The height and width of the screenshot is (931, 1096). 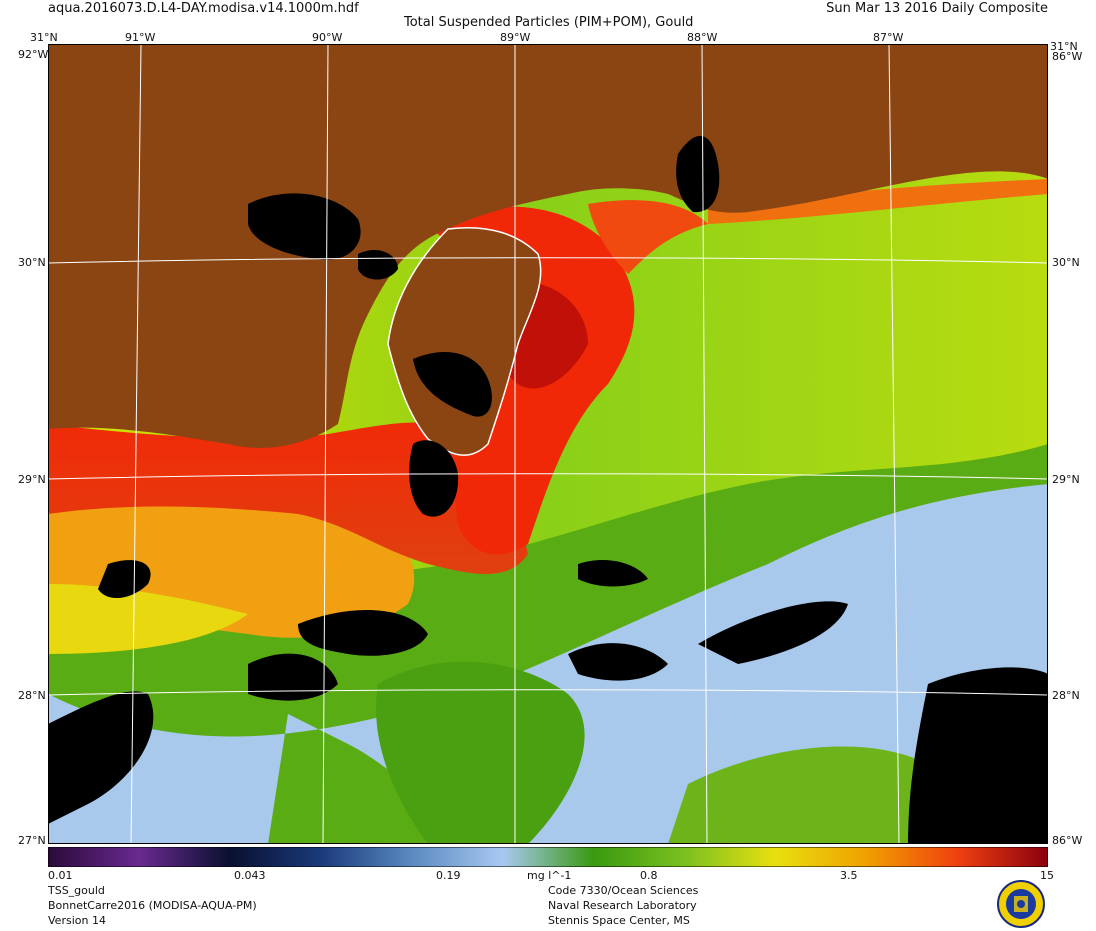 I want to click on corner-lon-top-right: 86°W, so click(x=1067, y=56).